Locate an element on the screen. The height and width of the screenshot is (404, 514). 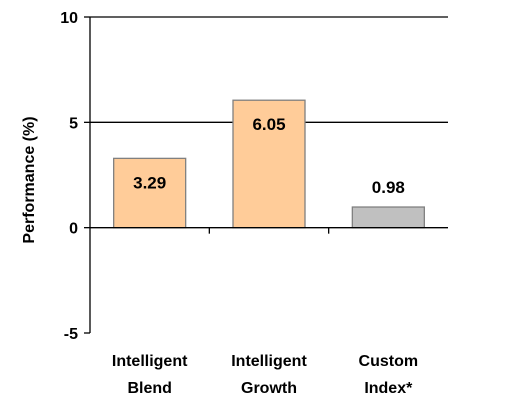
y-tick-label: 10 is located at coordinates (69, 18).